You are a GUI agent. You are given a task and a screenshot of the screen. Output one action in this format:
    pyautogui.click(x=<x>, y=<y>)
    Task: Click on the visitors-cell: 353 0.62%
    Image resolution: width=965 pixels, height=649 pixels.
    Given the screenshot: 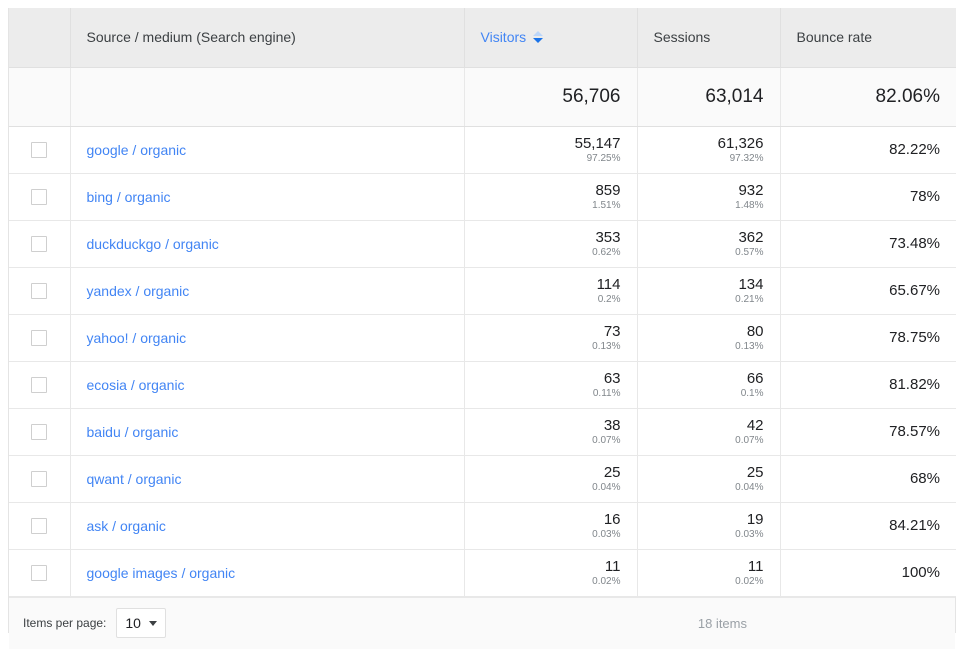 What is the action you would take?
    pyautogui.click(x=551, y=244)
    